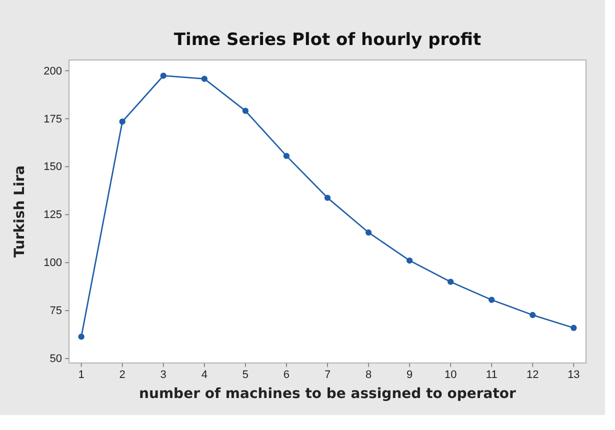 The width and height of the screenshot is (615, 430). Describe the element at coordinates (122, 374) in the screenshot. I see `x-tick-label: 2` at that location.